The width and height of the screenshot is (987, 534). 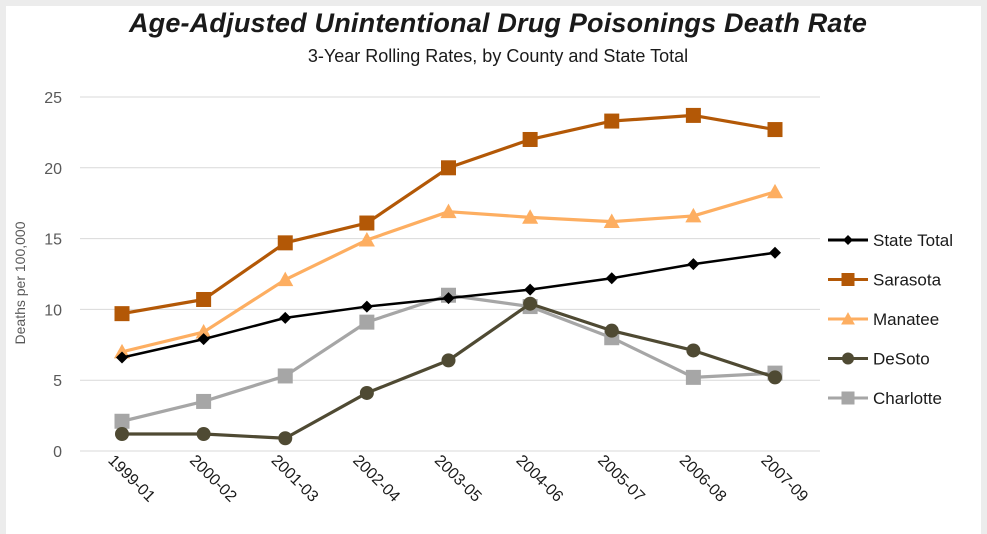 I want to click on x-tick-label: 2004-06, so click(x=540, y=479).